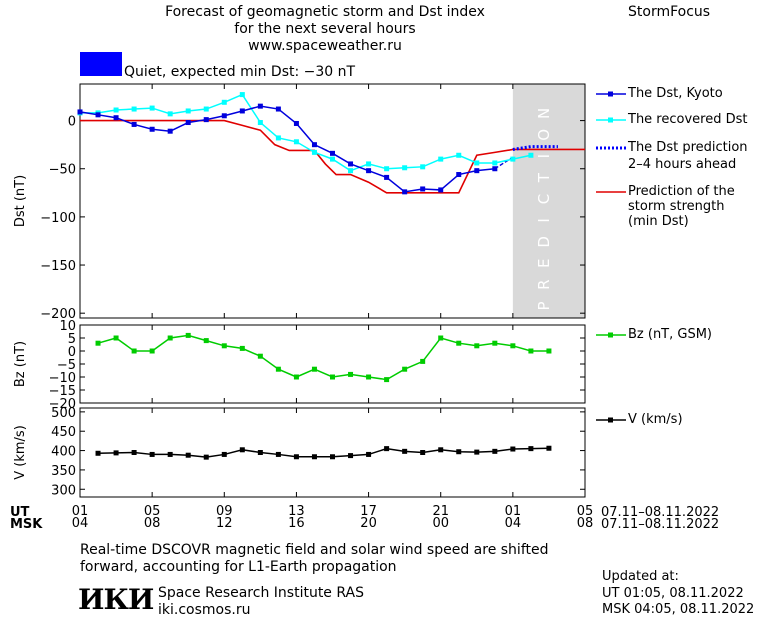  Describe the element at coordinates (544, 305) in the screenshot. I see `prediction-label-letter: P` at that location.